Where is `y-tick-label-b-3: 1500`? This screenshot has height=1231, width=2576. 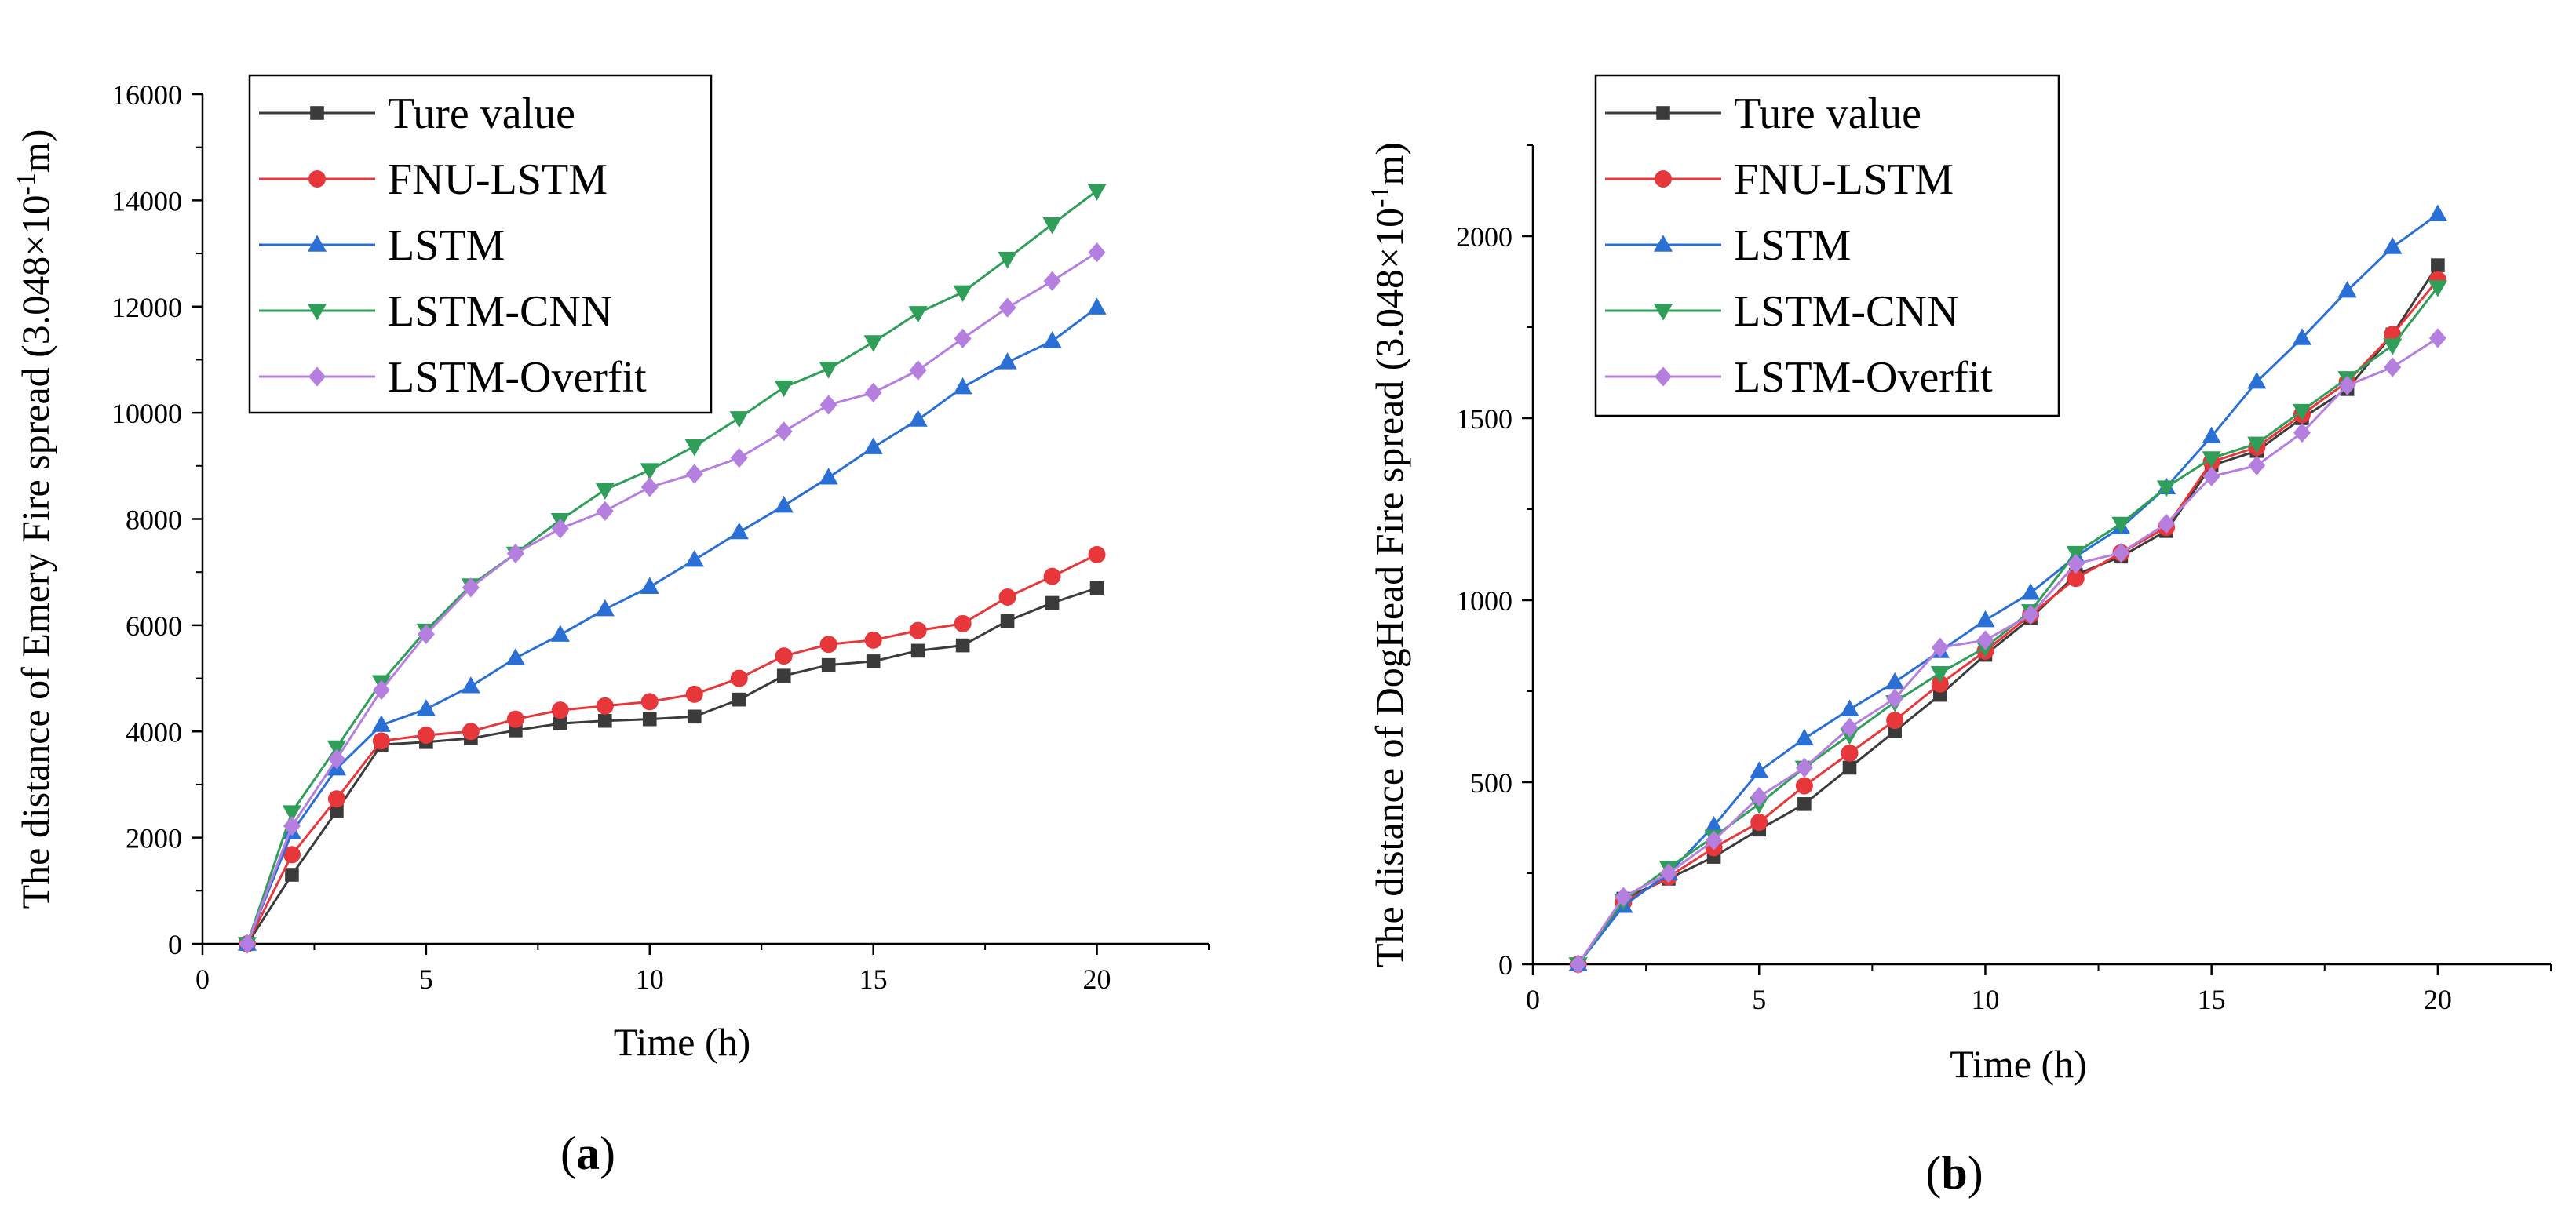 y-tick-label-b-3: 1500 is located at coordinates (1484, 419).